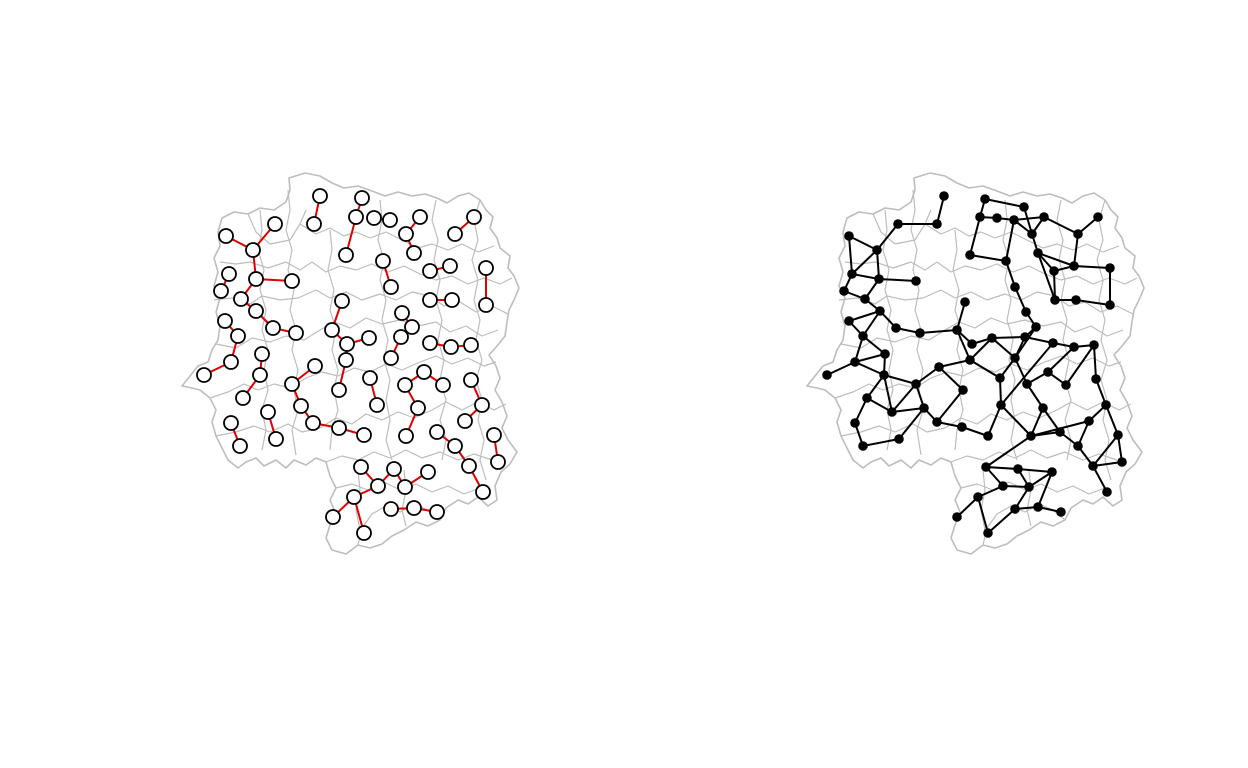 This screenshot has width=1248, height=768. Describe the element at coordinates (975, 363) in the screenshot. I see `right-panel` at that location.